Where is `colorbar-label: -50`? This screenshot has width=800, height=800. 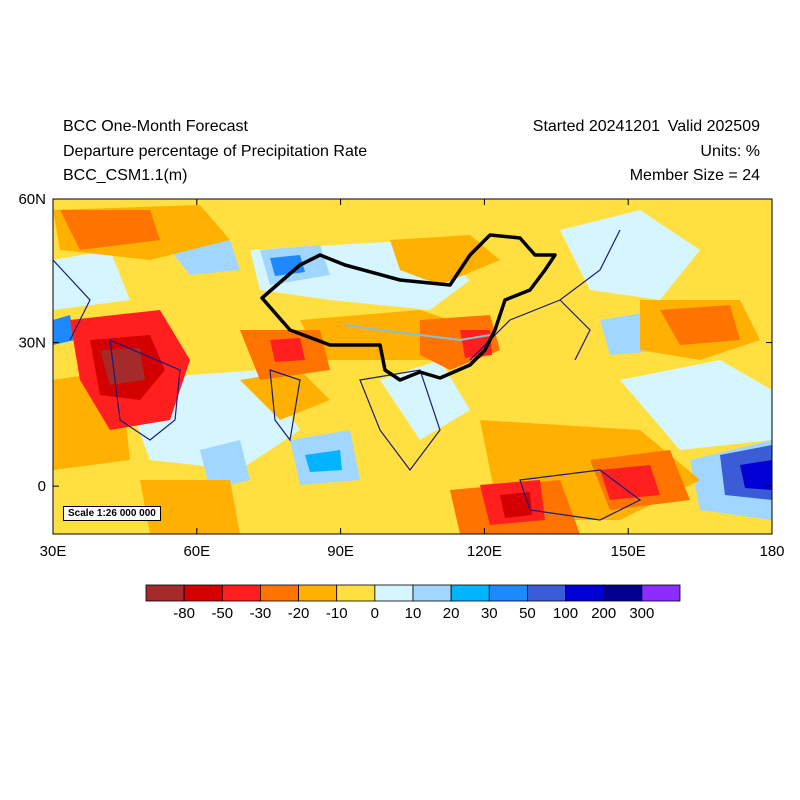 colorbar-label: -50 is located at coordinates (222, 613).